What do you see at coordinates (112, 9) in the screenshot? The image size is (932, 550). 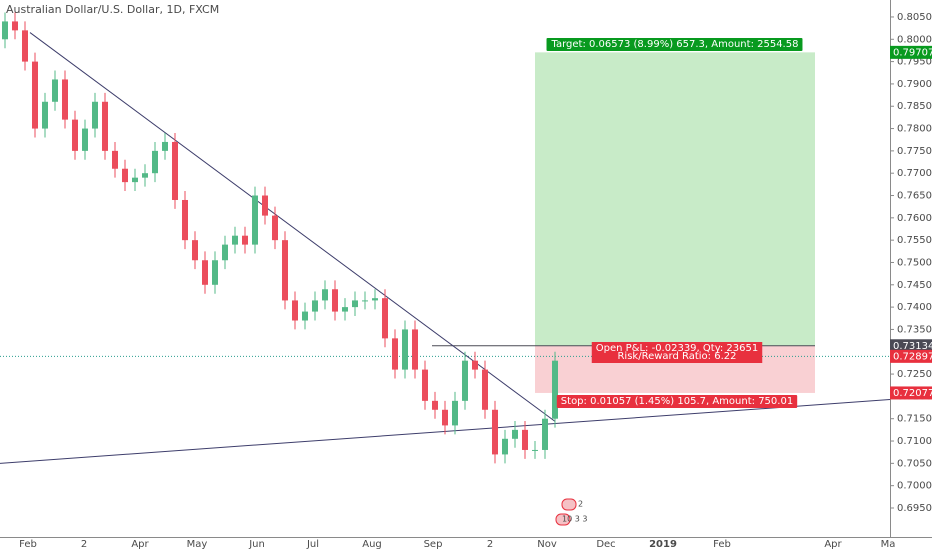 I see `chart-title: Australian Dollar/U.S. Dollar, 1D, FXCM` at bounding box center [112, 9].